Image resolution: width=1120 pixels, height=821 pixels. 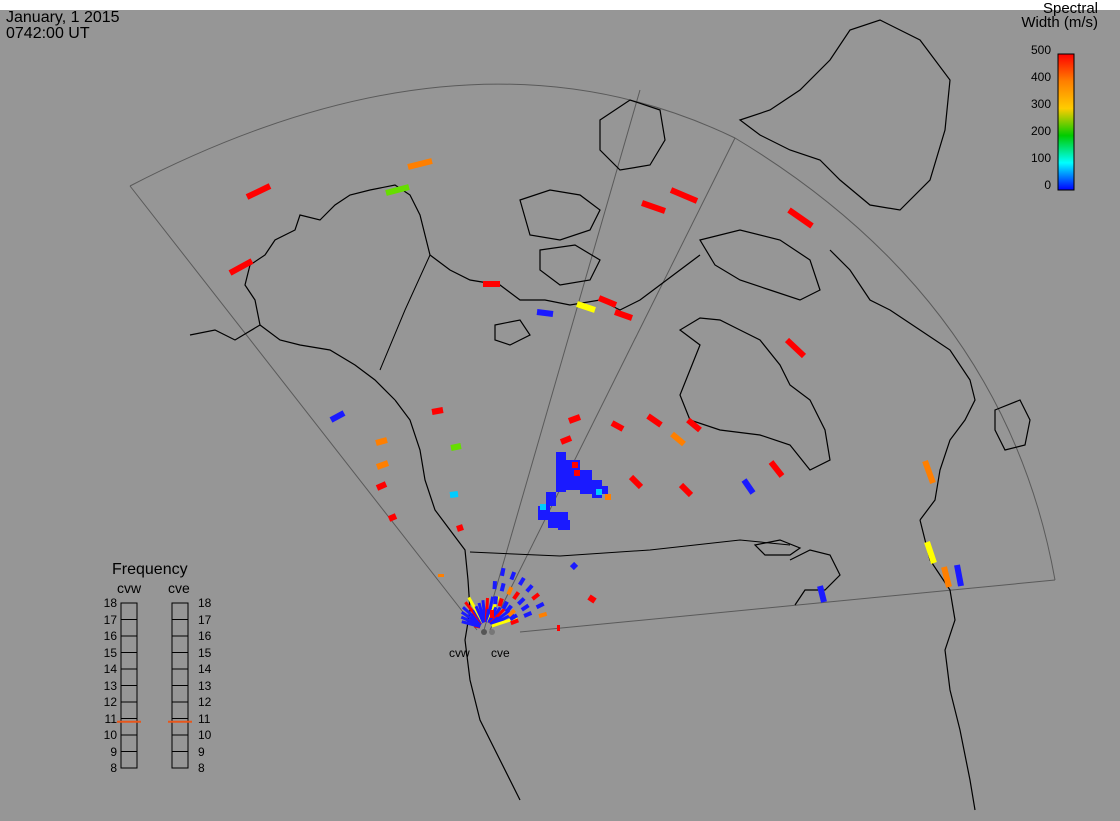 I want to click on frequency-label-cve: cve, so click(x=179, y=588).